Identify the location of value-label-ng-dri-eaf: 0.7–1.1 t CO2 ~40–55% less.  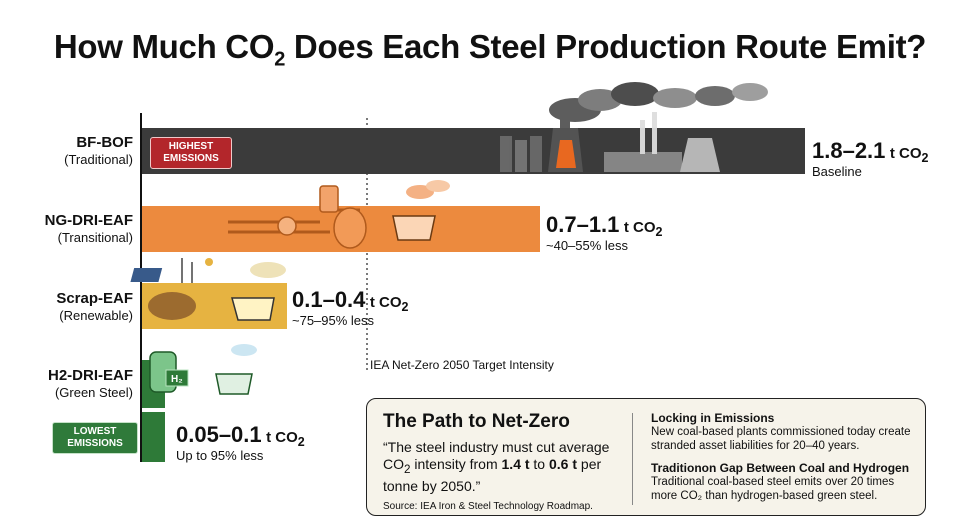
(604, 232).